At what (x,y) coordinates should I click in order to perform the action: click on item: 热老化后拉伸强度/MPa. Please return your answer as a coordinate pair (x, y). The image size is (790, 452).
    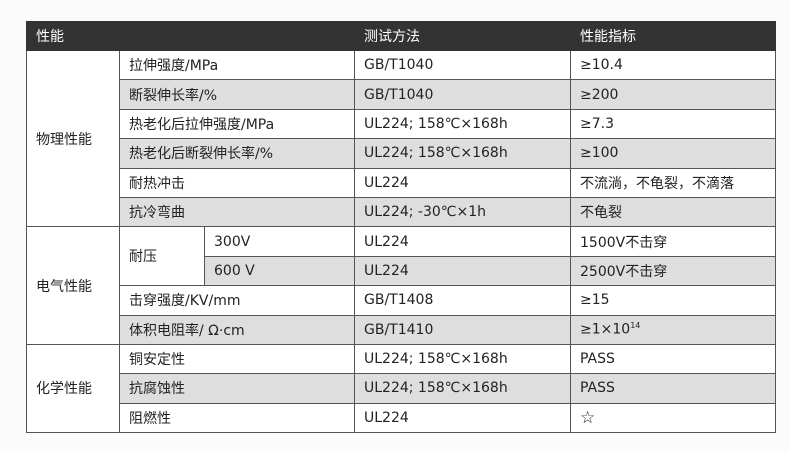
    Looking at the image, I should click on (237, 124).